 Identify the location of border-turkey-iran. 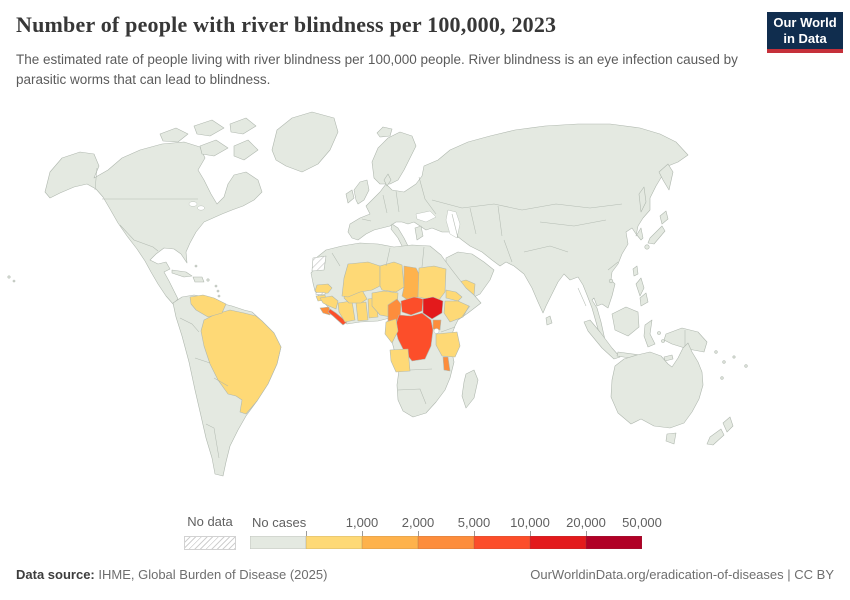
(455, 226).